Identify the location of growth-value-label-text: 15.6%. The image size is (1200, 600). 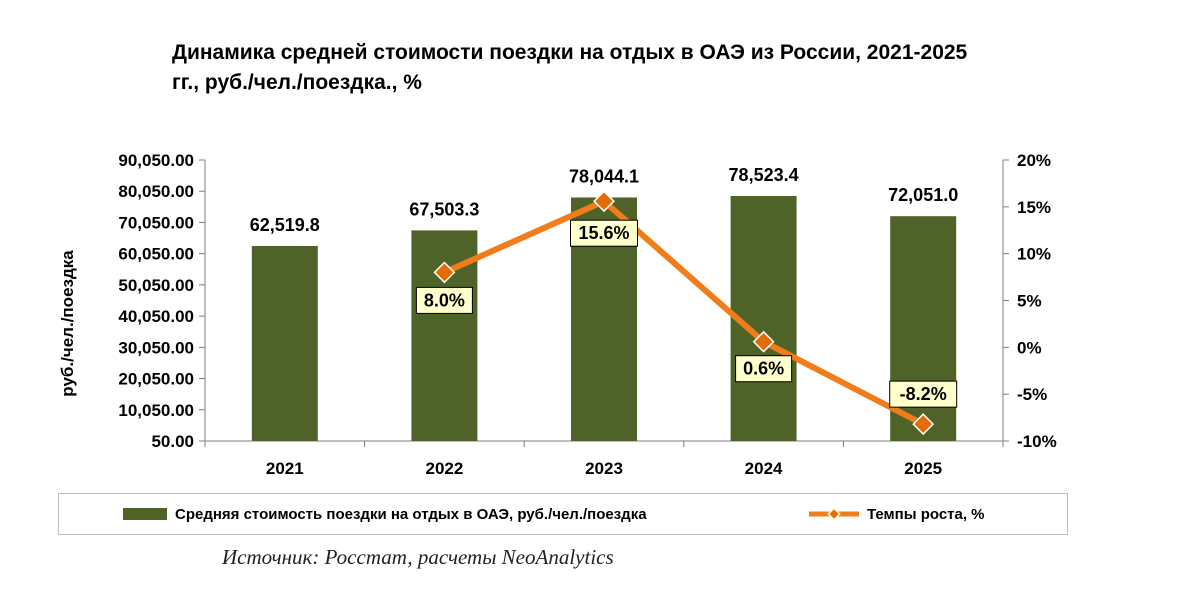
(603, 233).